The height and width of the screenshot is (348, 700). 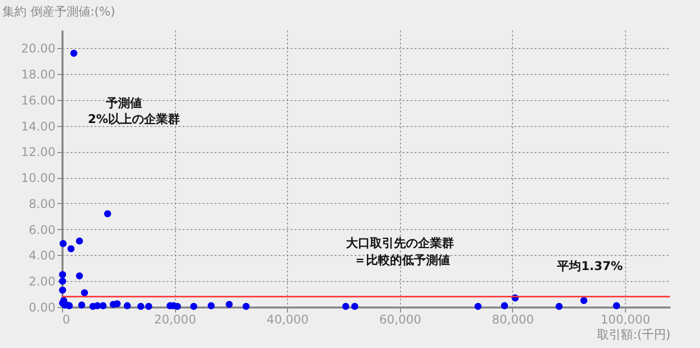 I want to click on x-tick-label: 20,000, so click(x=175, y=319).